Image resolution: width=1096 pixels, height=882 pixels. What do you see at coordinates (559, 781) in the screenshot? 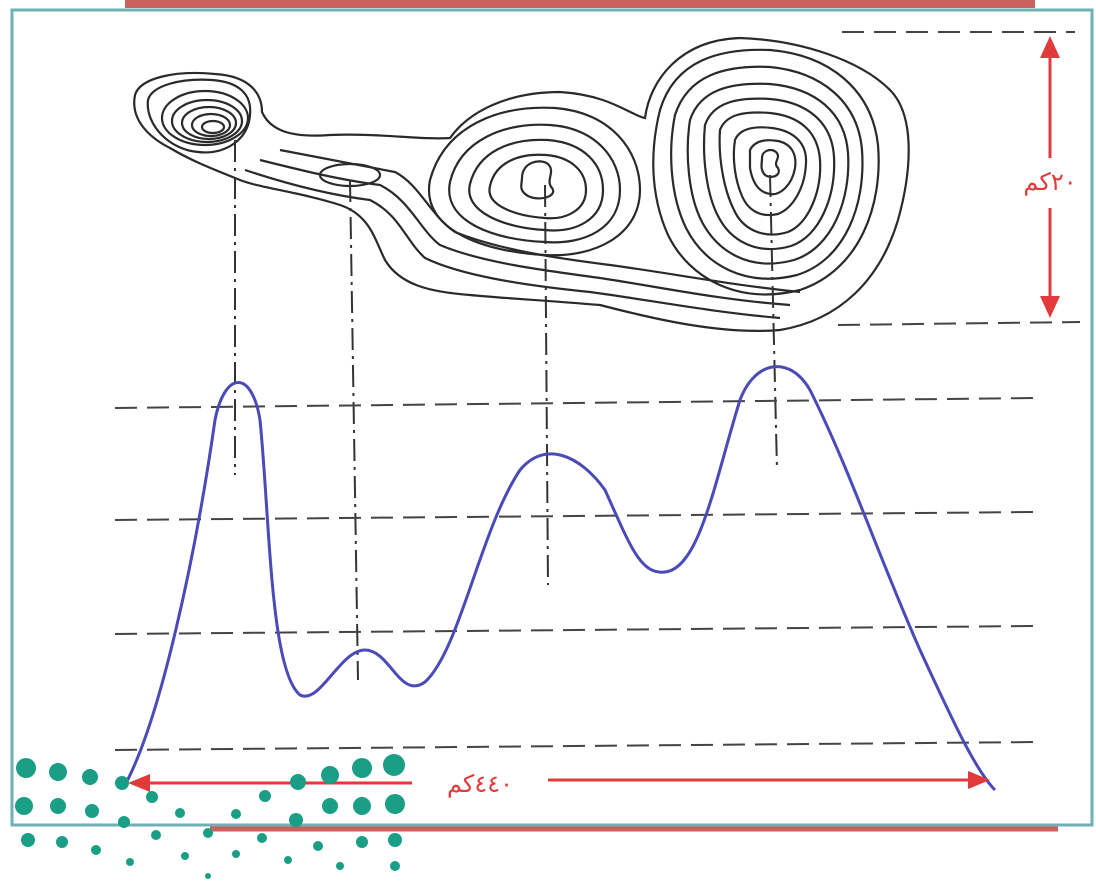
I see `width-dimension-arrow` at bounding box center [559, 781].